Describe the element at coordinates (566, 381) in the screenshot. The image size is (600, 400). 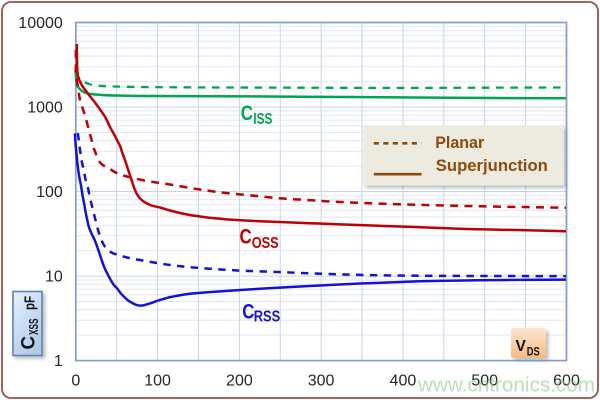
I see `svg-text: 600` at that location.